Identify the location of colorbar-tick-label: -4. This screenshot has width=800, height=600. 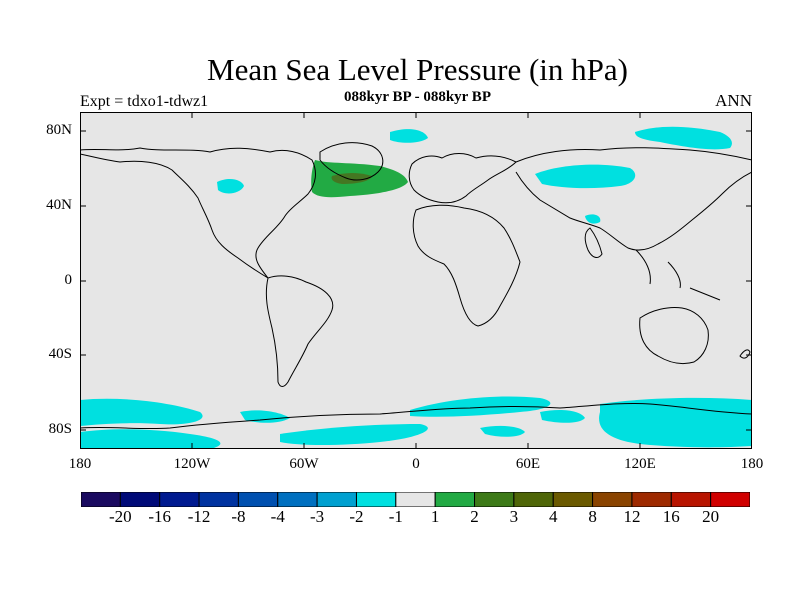
(277, 516).